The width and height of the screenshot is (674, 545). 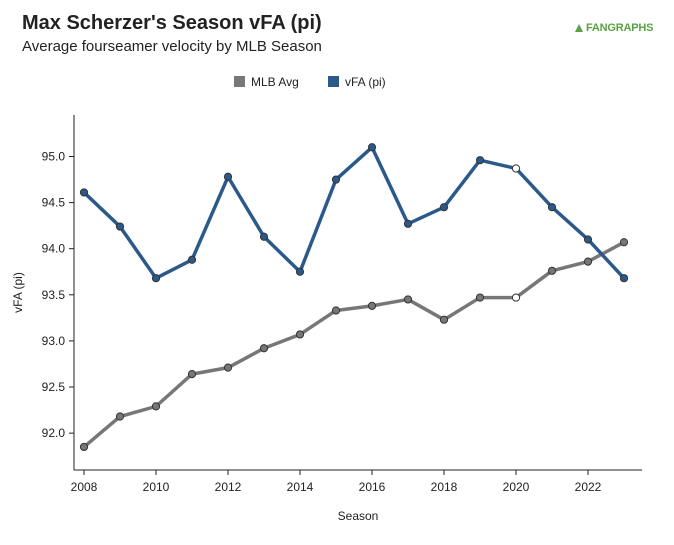 I want to click on y-tick-label: 93.5, so click(x=54, y=295).